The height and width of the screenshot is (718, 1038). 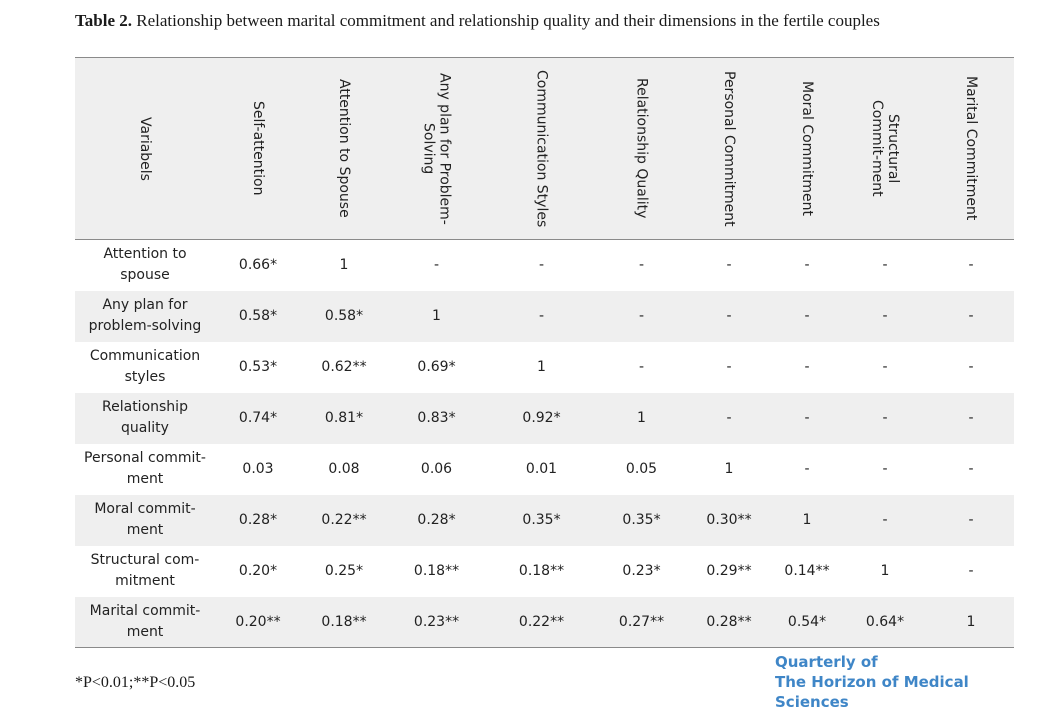 What do you see at coordinates (641, 622) in the screenshot?
I see `table-cell: 0.27**` at bounding box center [641, 622].